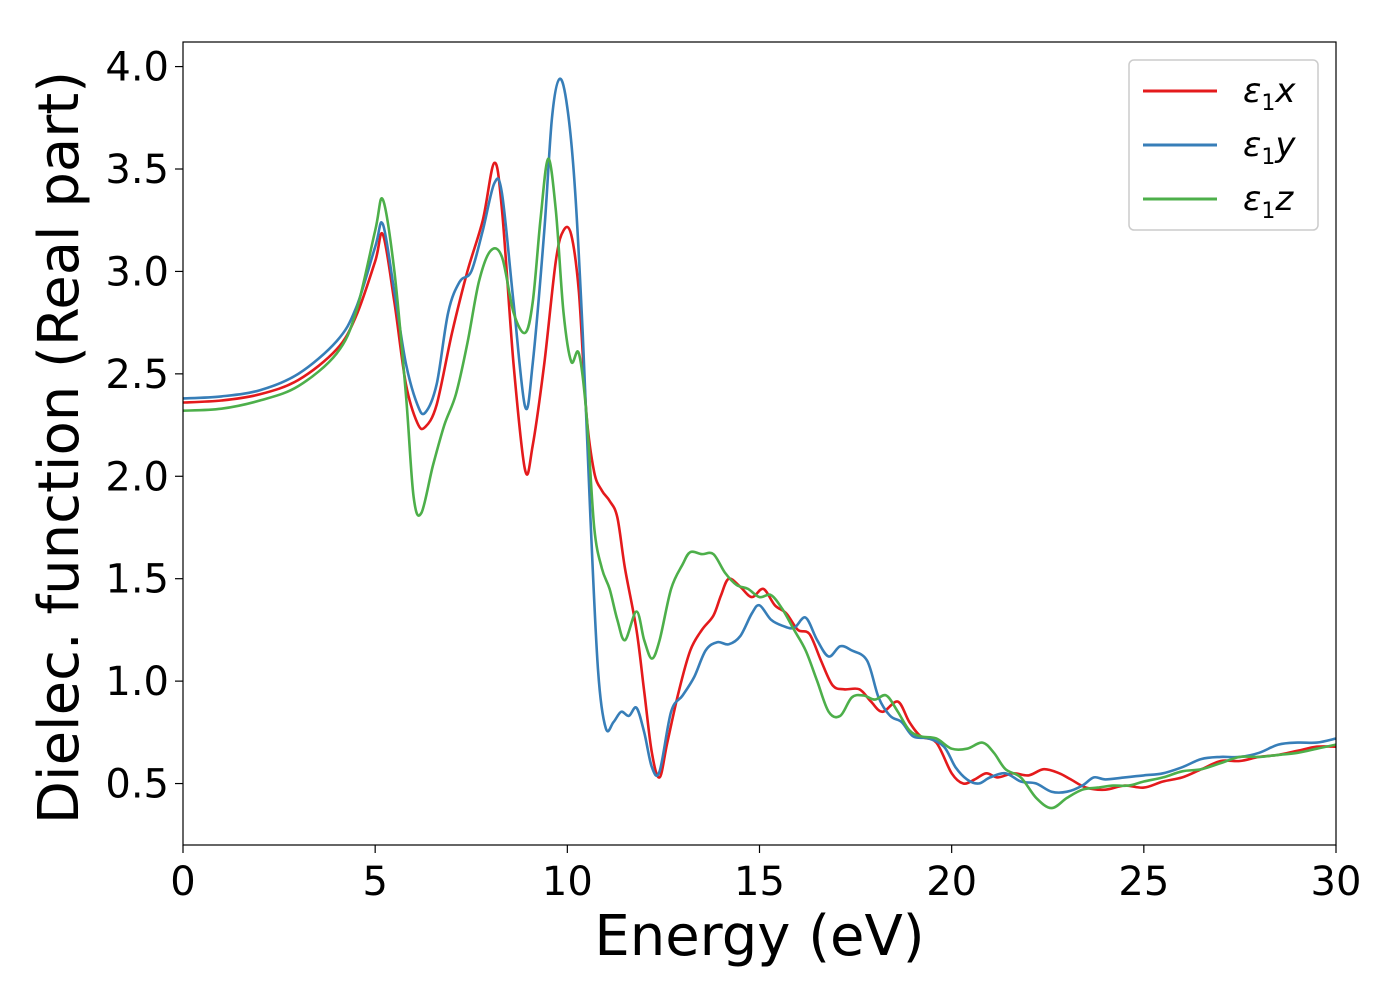 This screenshot has width=1400, height=1000. I want to click on x-tick-label: 30, so click(1336, 882).